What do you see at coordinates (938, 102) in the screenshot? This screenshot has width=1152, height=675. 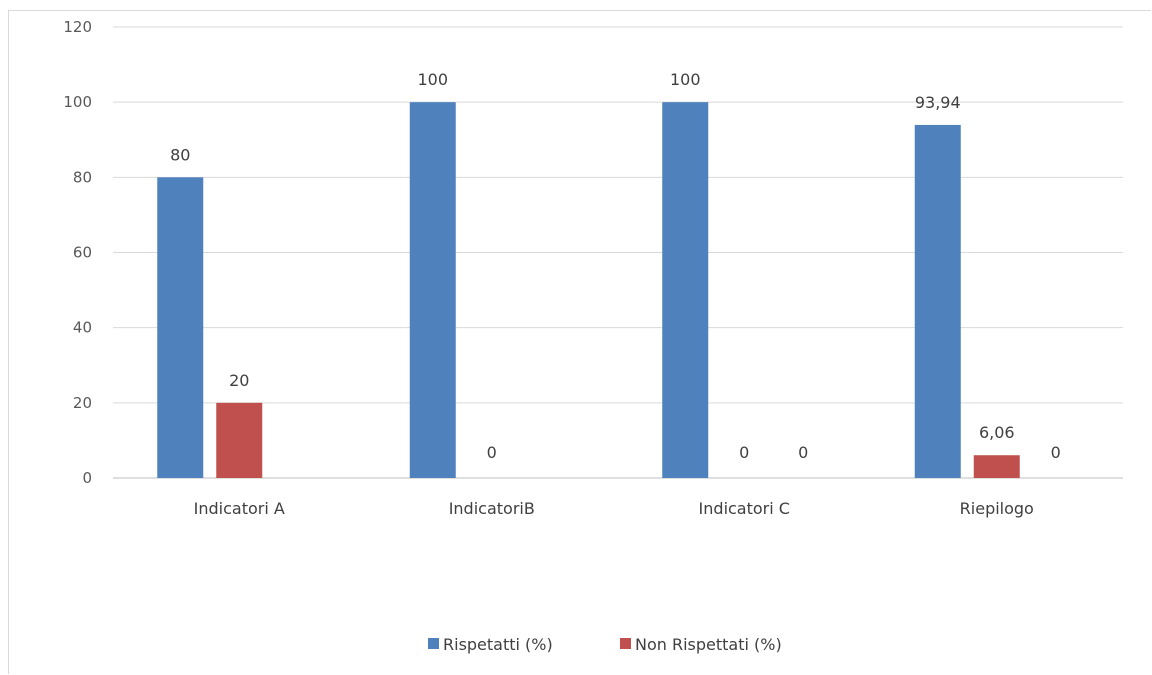 I see `data-label: 93,94` at bounding box center [938, 102].